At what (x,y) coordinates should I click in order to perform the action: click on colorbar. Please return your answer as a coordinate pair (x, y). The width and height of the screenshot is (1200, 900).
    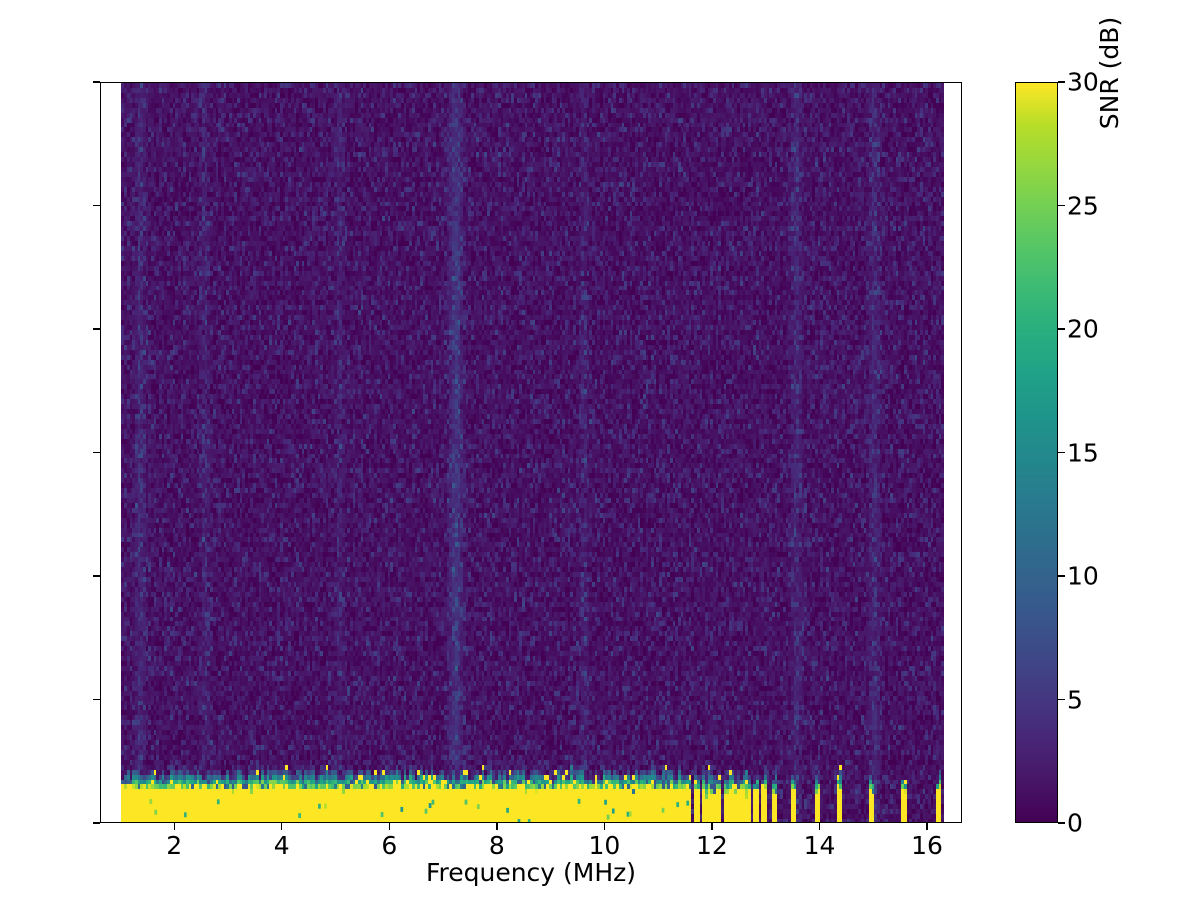
    Looking at the image, I should click on (1036, 452).